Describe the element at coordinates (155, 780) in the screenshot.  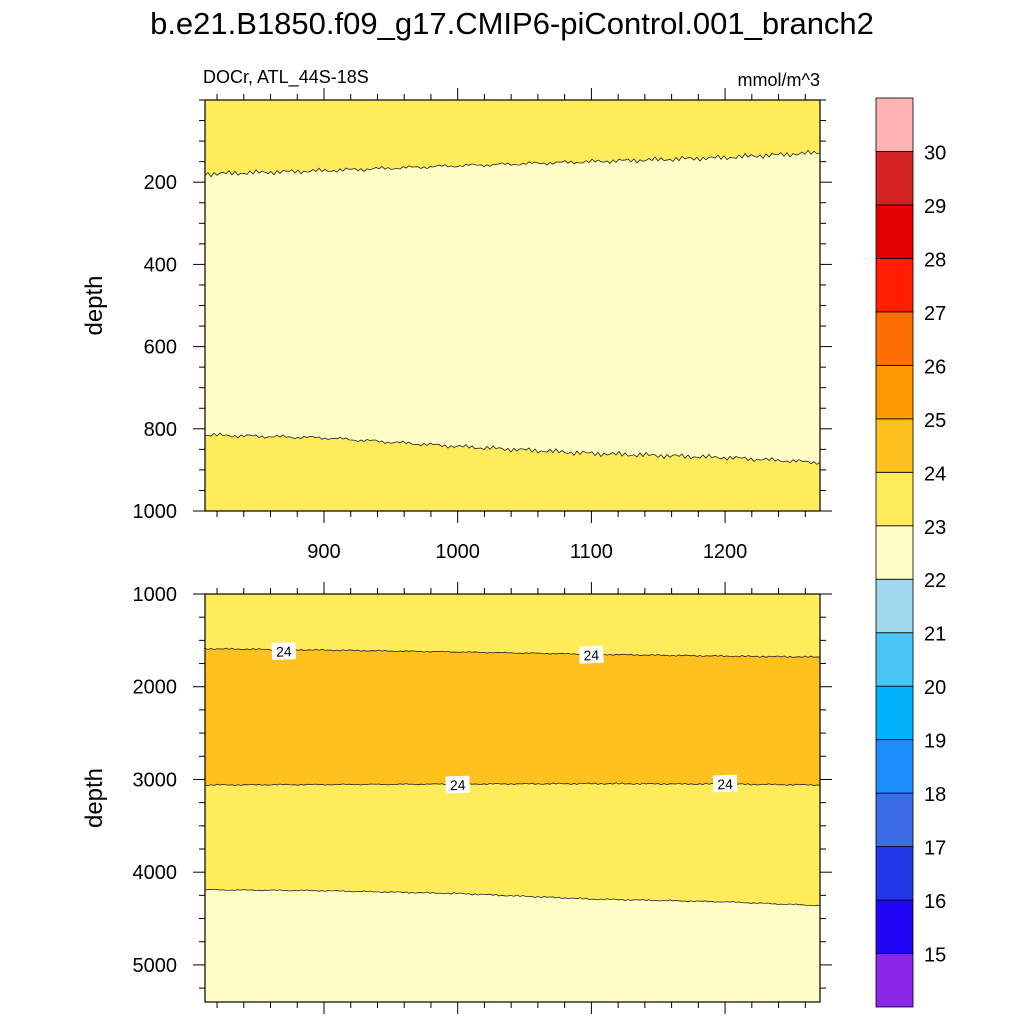
I see `y-tick-label: 3000` at that location.